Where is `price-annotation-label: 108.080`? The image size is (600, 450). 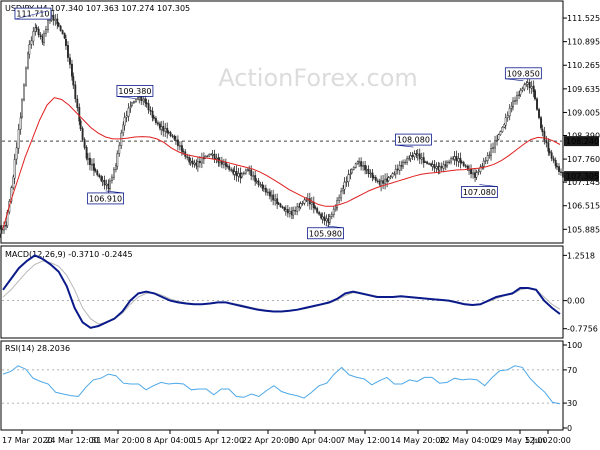 price-annotation-label: 108.080 is located at coordinates (413, 140).